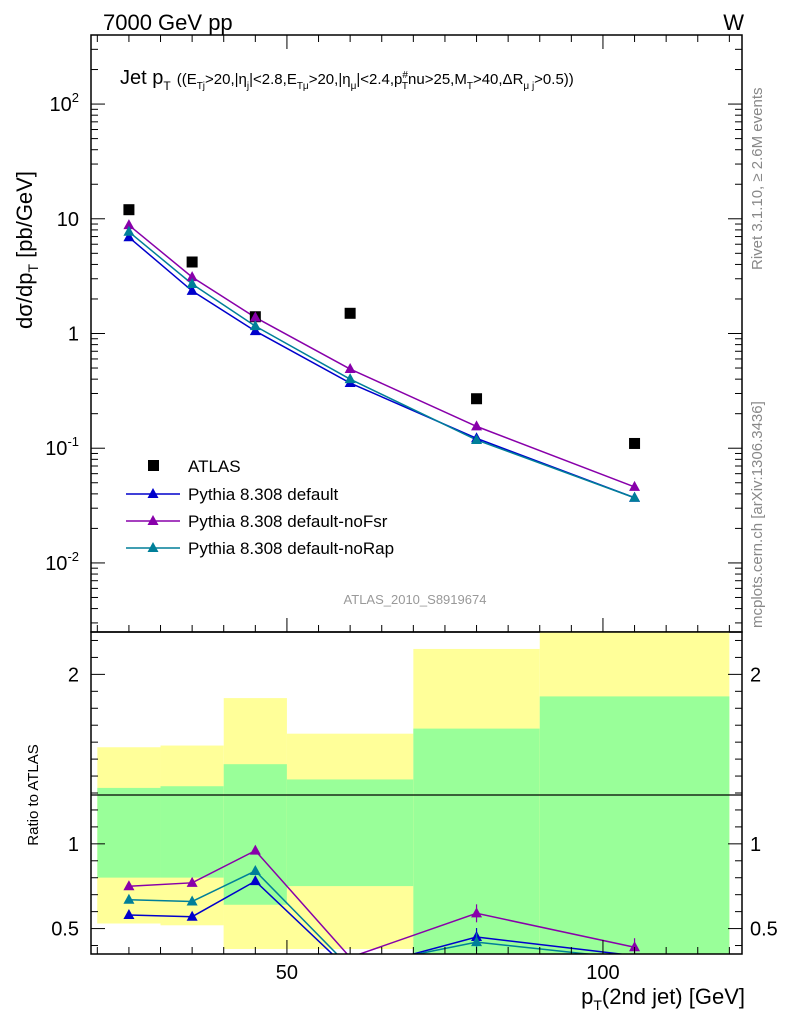  I want to click on ylabel-dsigma: dσ/dp, so click(24, 301).